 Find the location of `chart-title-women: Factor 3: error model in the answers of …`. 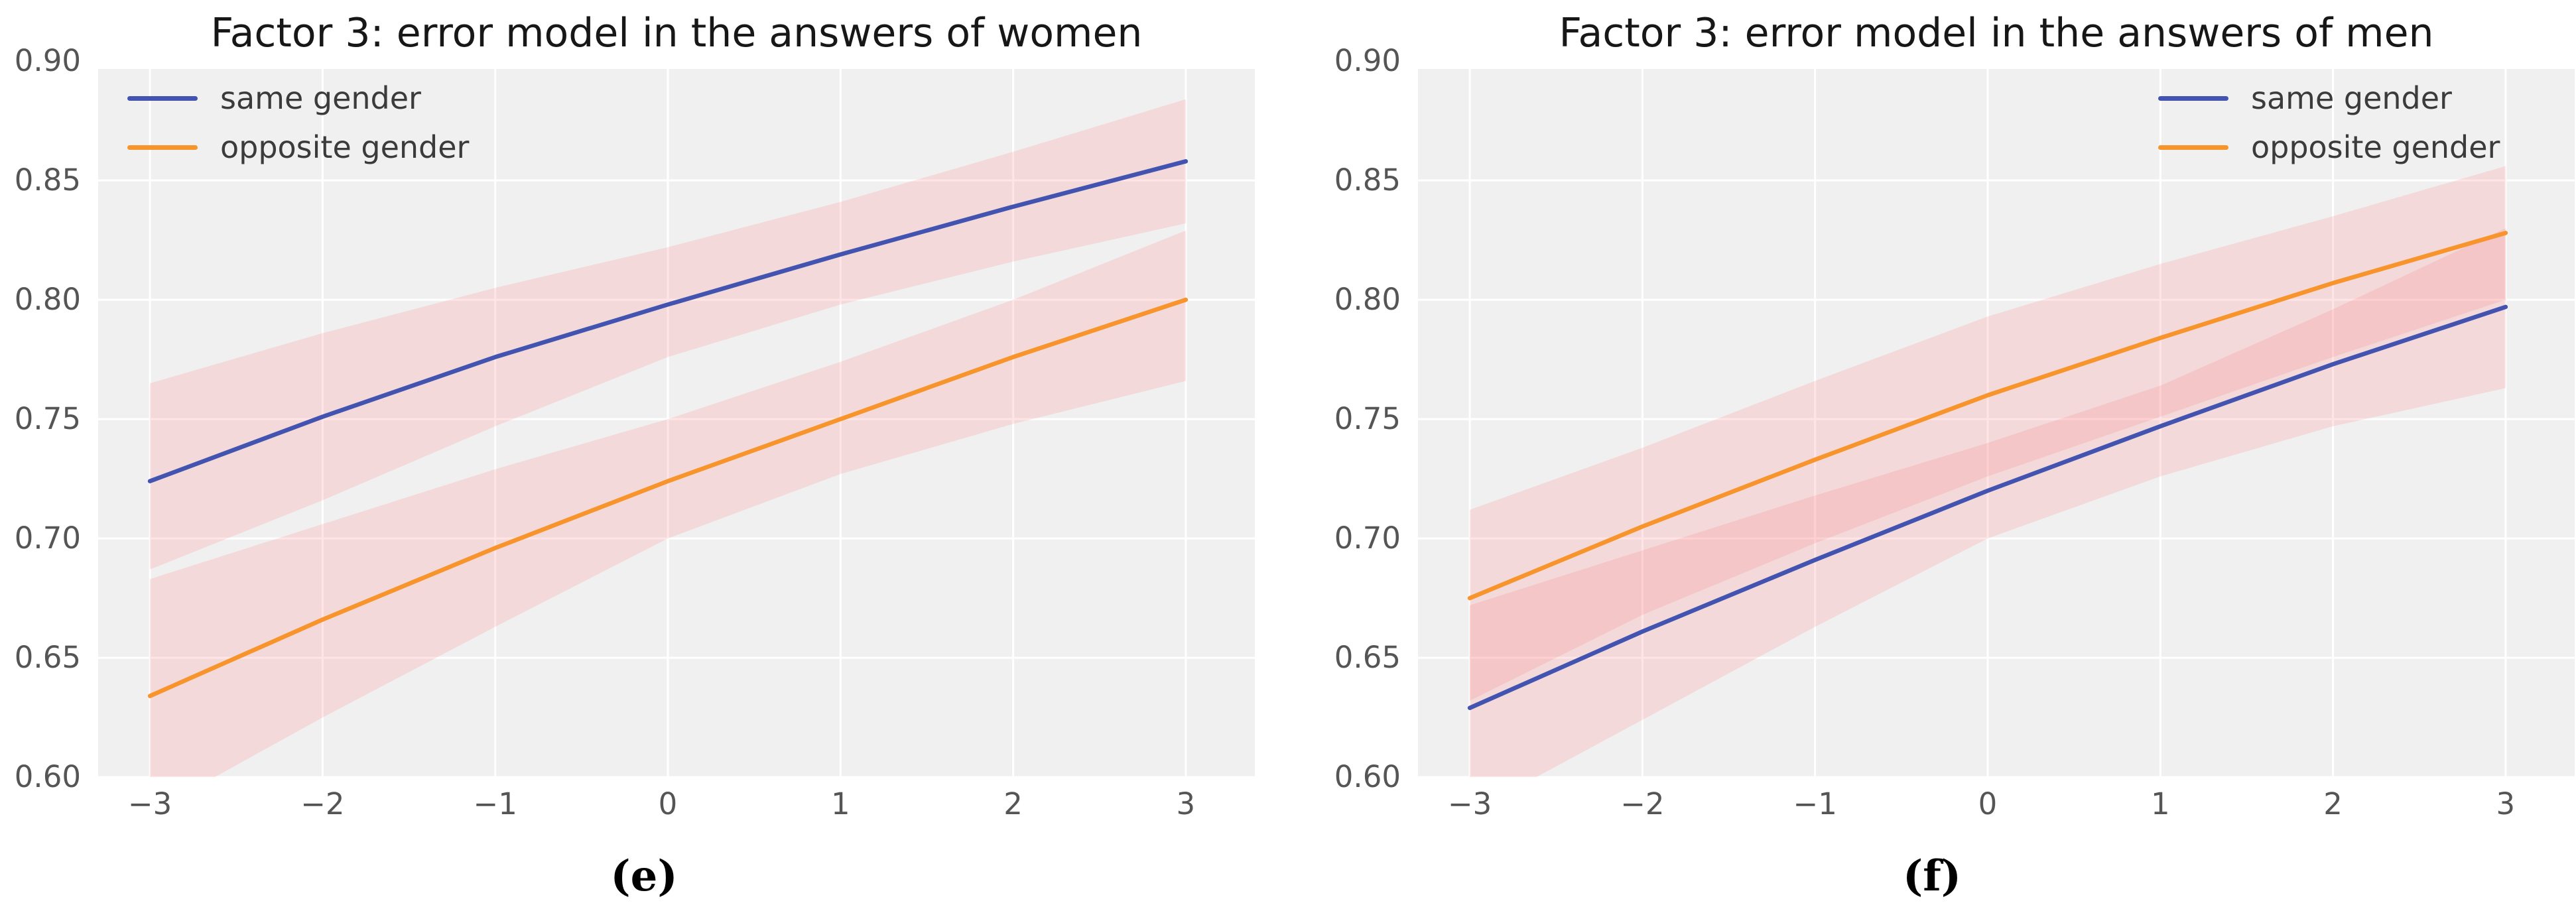

chart-title-women: Factor 3: error model in the answers of … is located at coordinates (677, 33).